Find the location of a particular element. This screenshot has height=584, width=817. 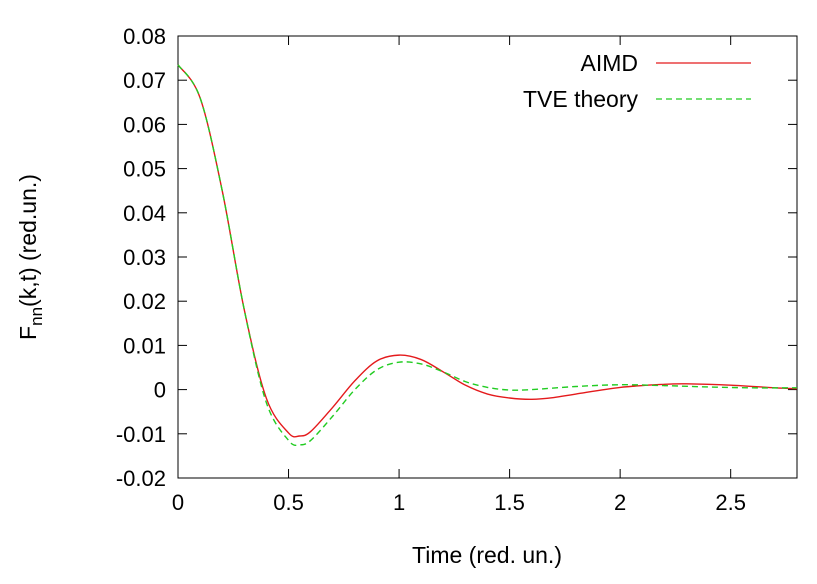

y-tick-label: -0.01 is located at coordinates (141, 434).